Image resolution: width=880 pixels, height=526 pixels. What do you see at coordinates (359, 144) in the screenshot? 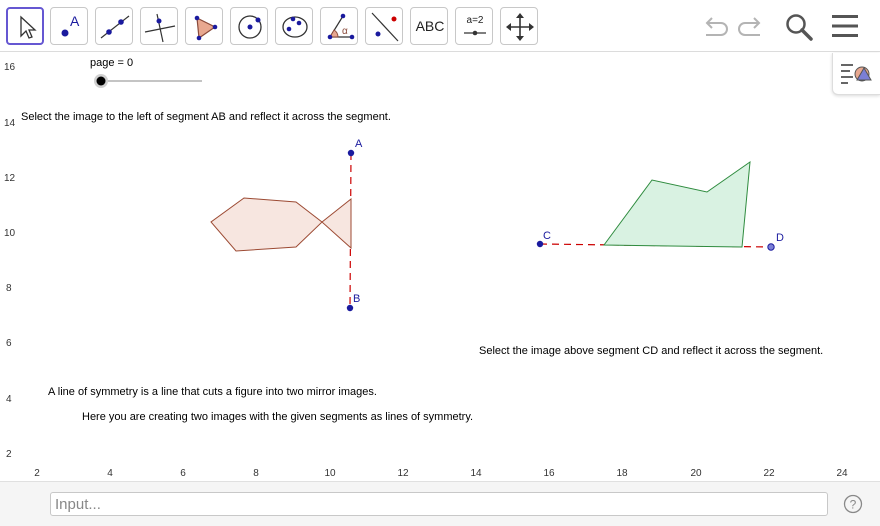
I see `point-a-label: A` at bounding box center [359, 144].